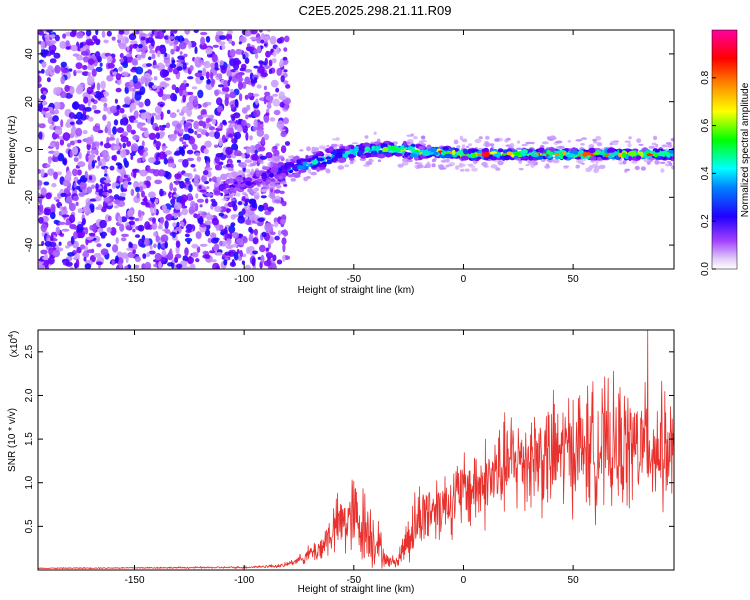 This screenshot has width=750, height=600. Describe the element at coordinates (29, 244) in the screenshot. I see `y-tick-label: -40` at that location.